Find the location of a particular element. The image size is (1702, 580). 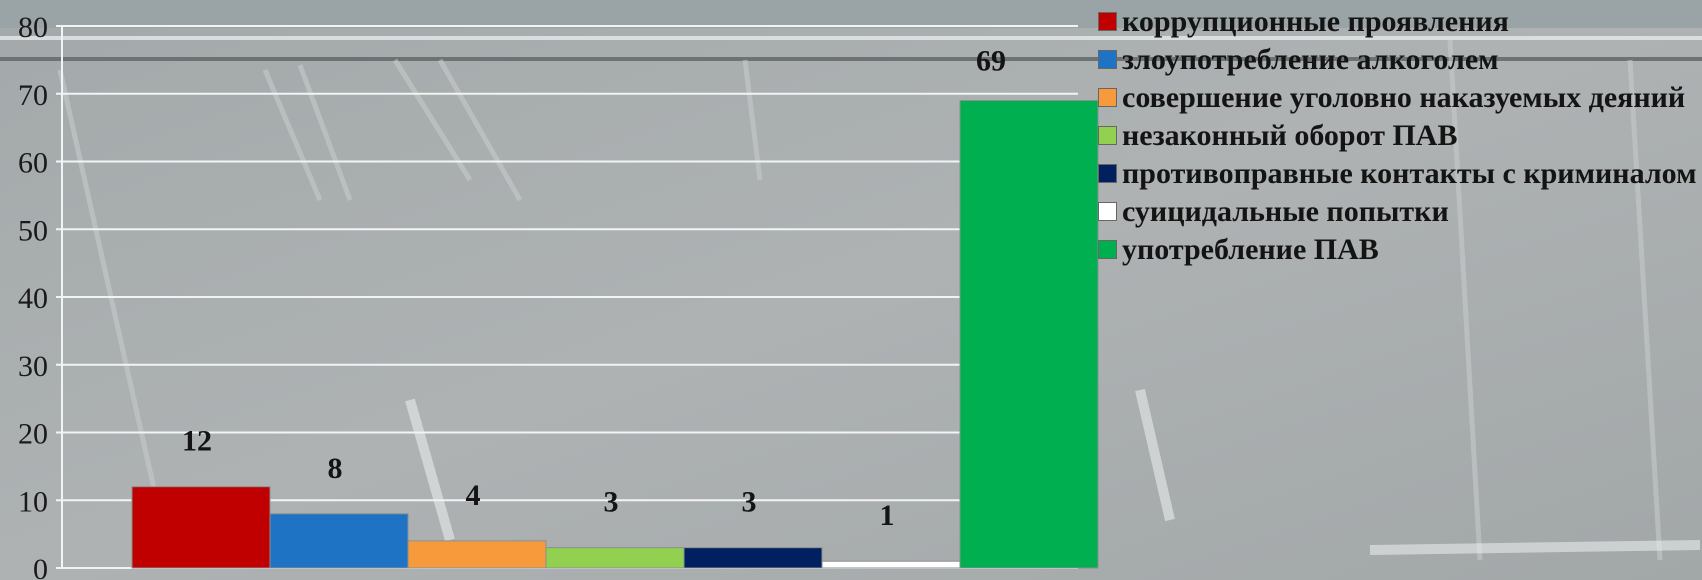

data-label: 8 is located at coordinates (335, 468).